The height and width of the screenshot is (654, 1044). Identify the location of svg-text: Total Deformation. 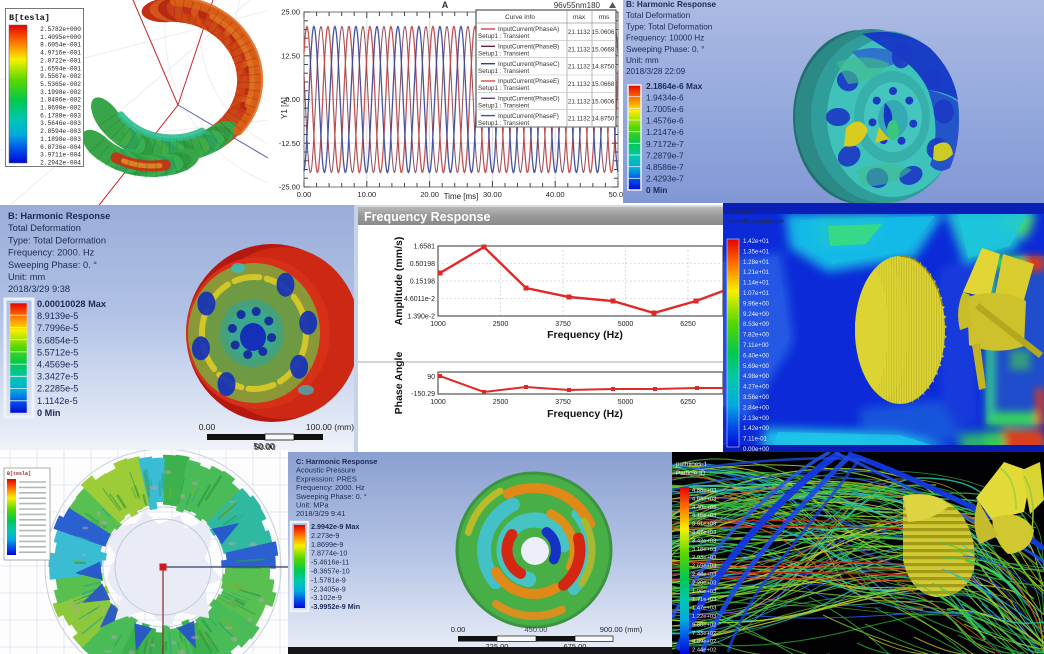
(44, 228).